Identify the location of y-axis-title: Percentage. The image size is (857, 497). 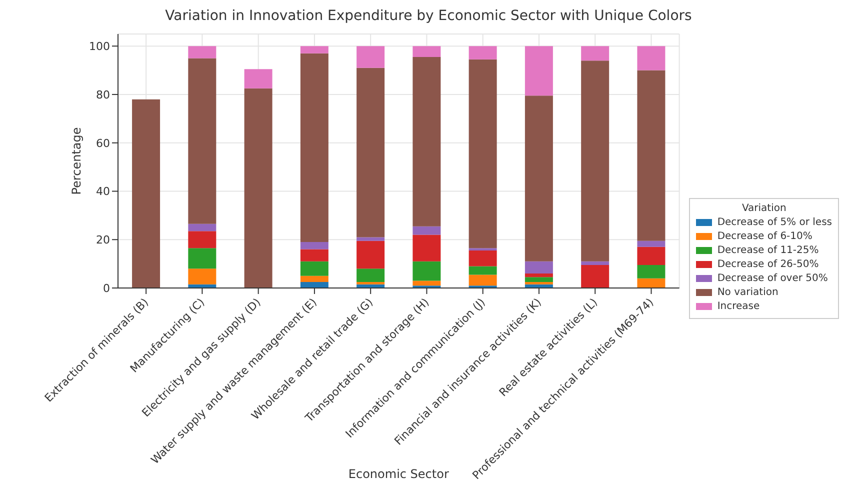
(76, 161).